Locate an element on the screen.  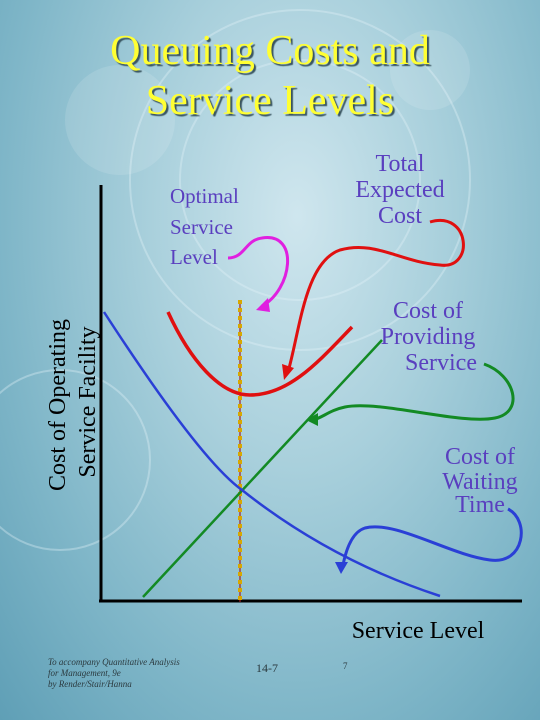
svg-text: Expected is located at coordinates (399, 190).